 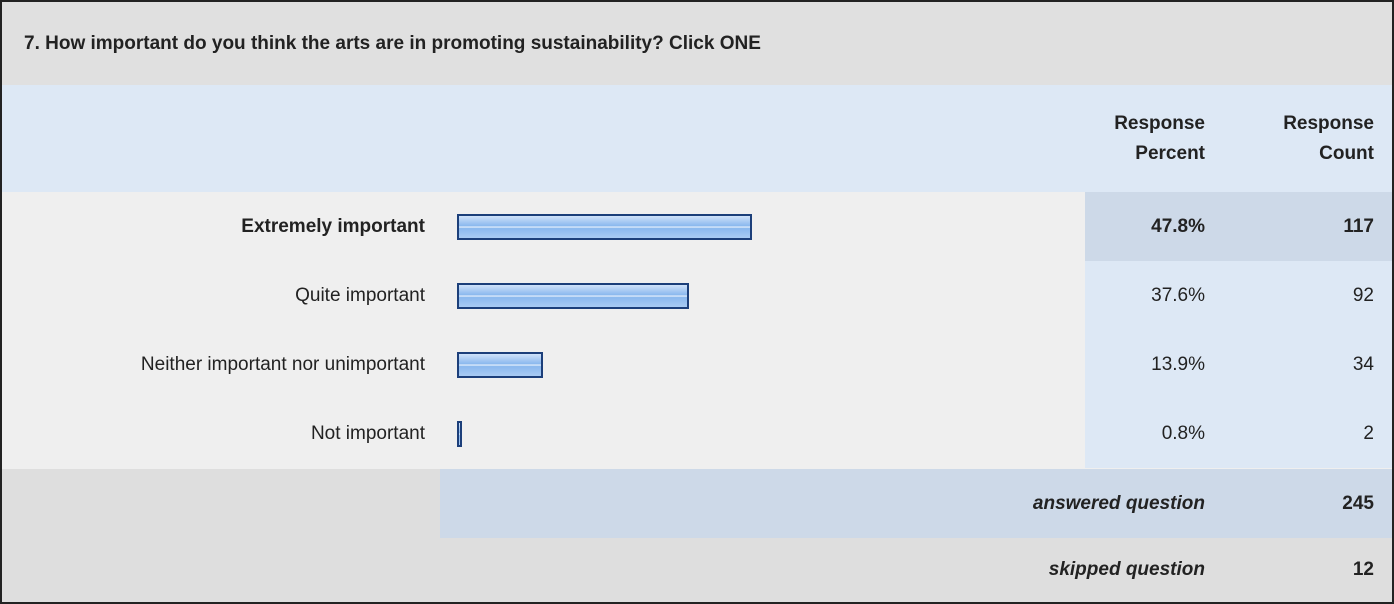 I want to click on skipped-count: 12, so click(x=1363, y=569).